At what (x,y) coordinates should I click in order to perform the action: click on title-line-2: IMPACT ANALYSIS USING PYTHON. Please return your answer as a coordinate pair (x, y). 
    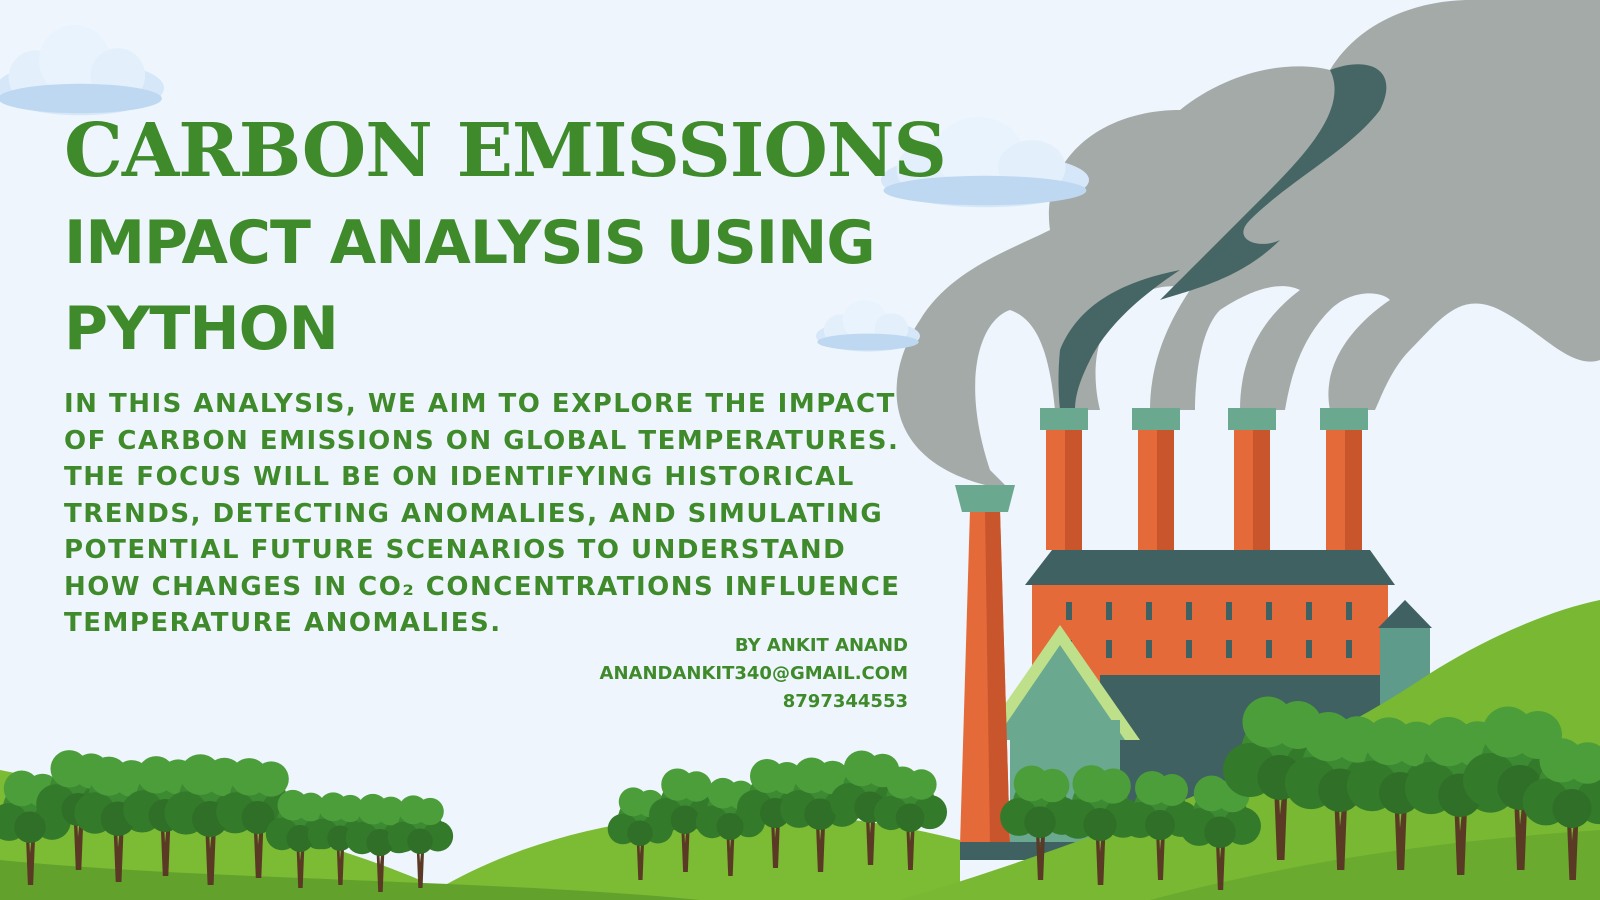
    Looking at the image, I should click on (470, 286).